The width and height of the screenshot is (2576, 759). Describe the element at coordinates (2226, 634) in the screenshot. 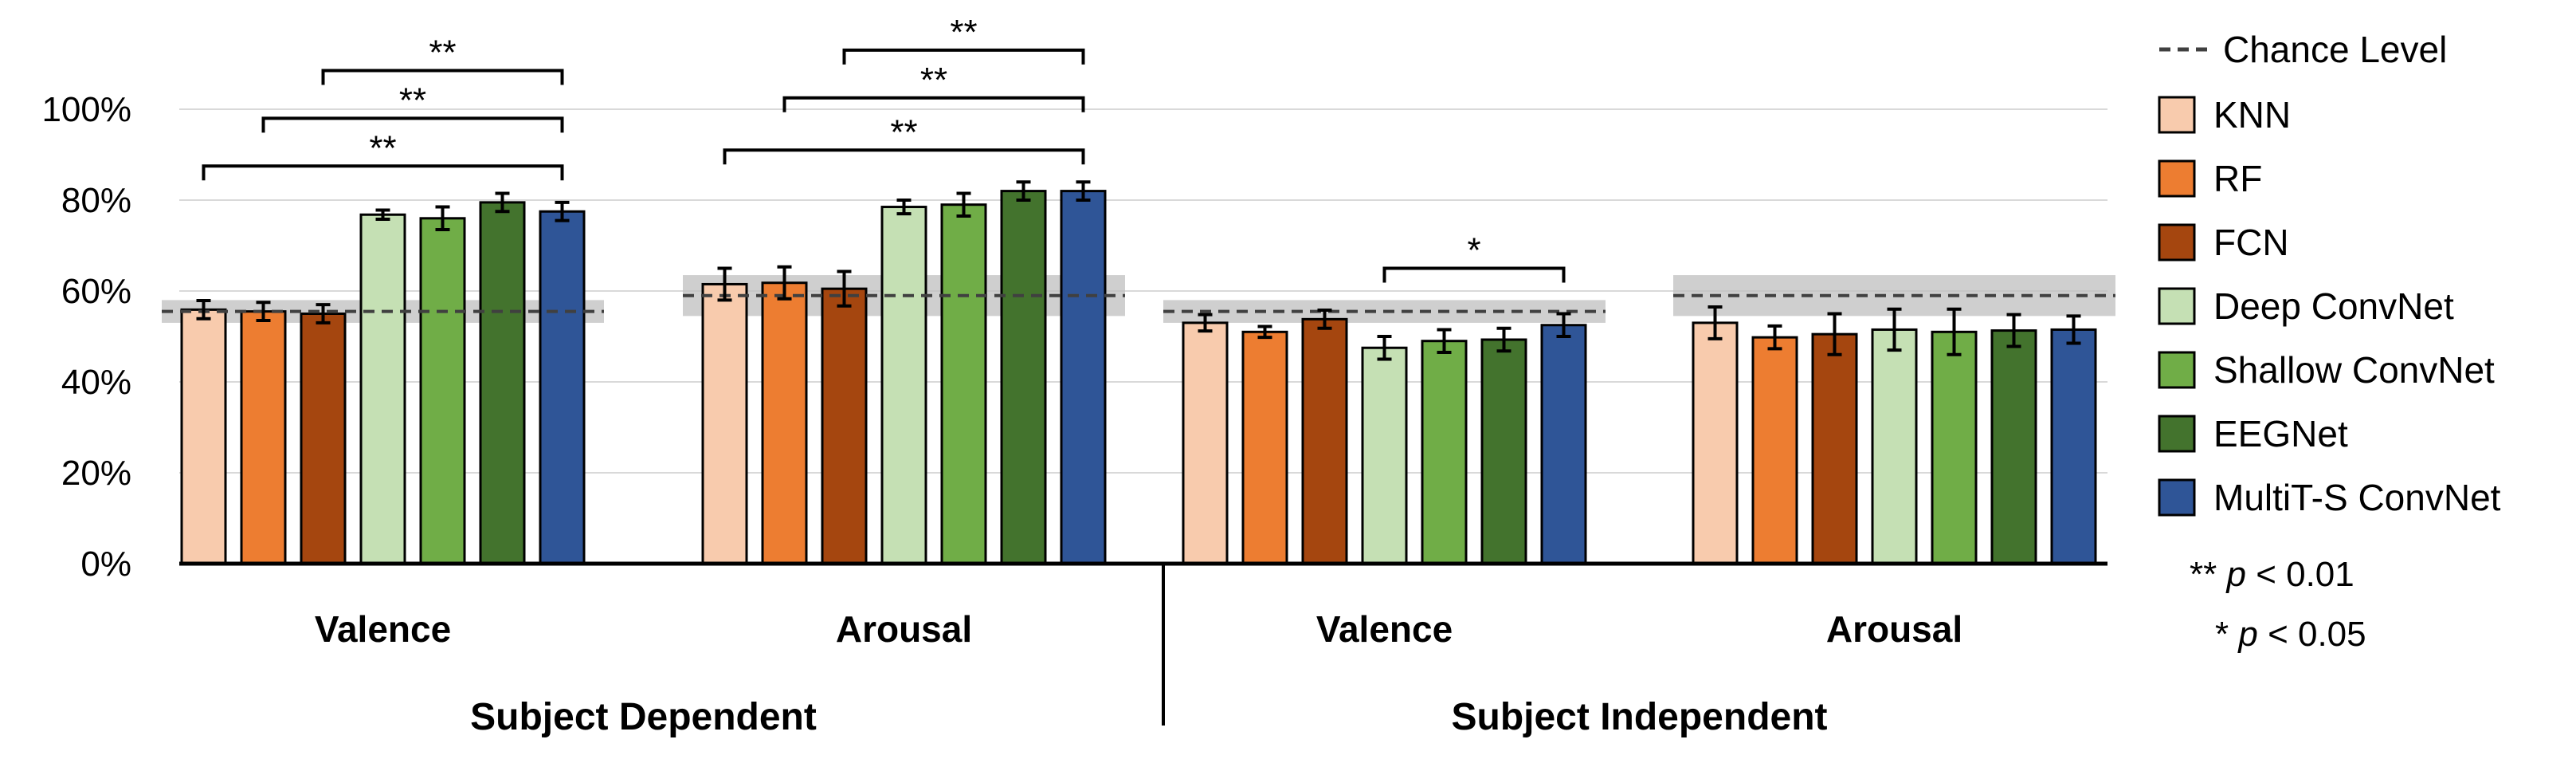

I see `note-stars: *` at that location.